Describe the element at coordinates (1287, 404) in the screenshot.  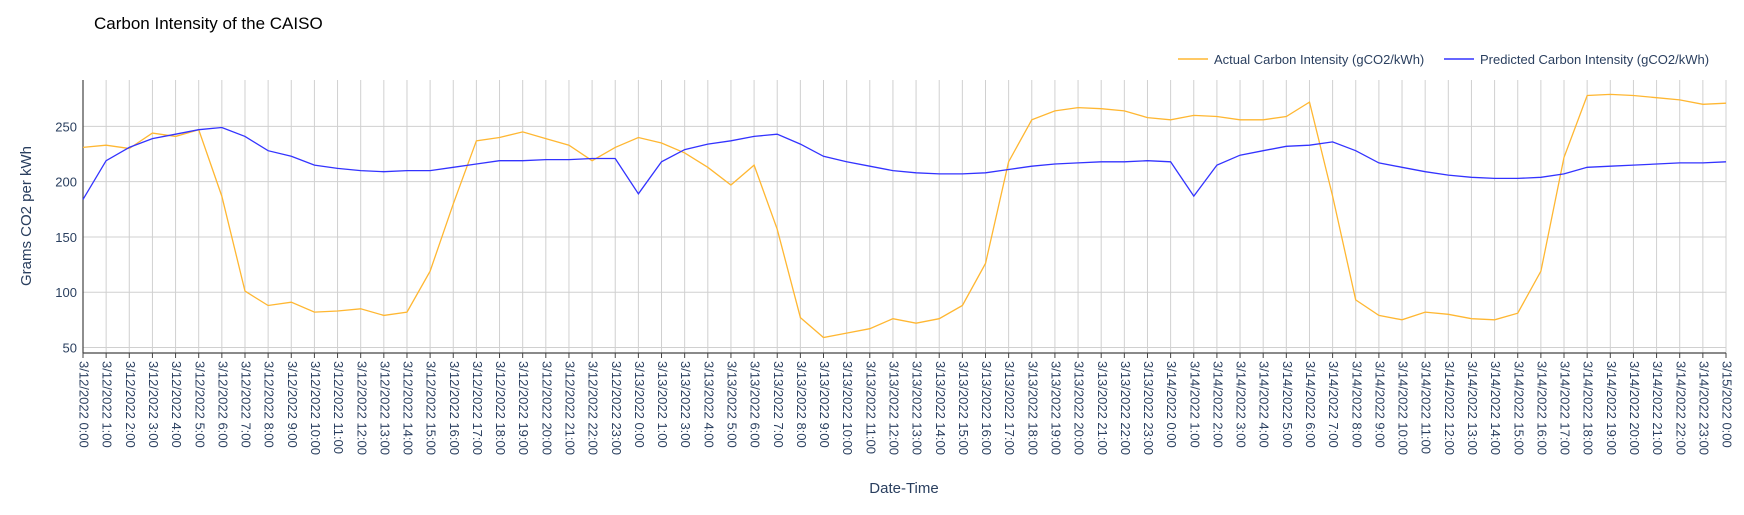
I see `x-tick-label: 3/14/2022 5:00` at that location.